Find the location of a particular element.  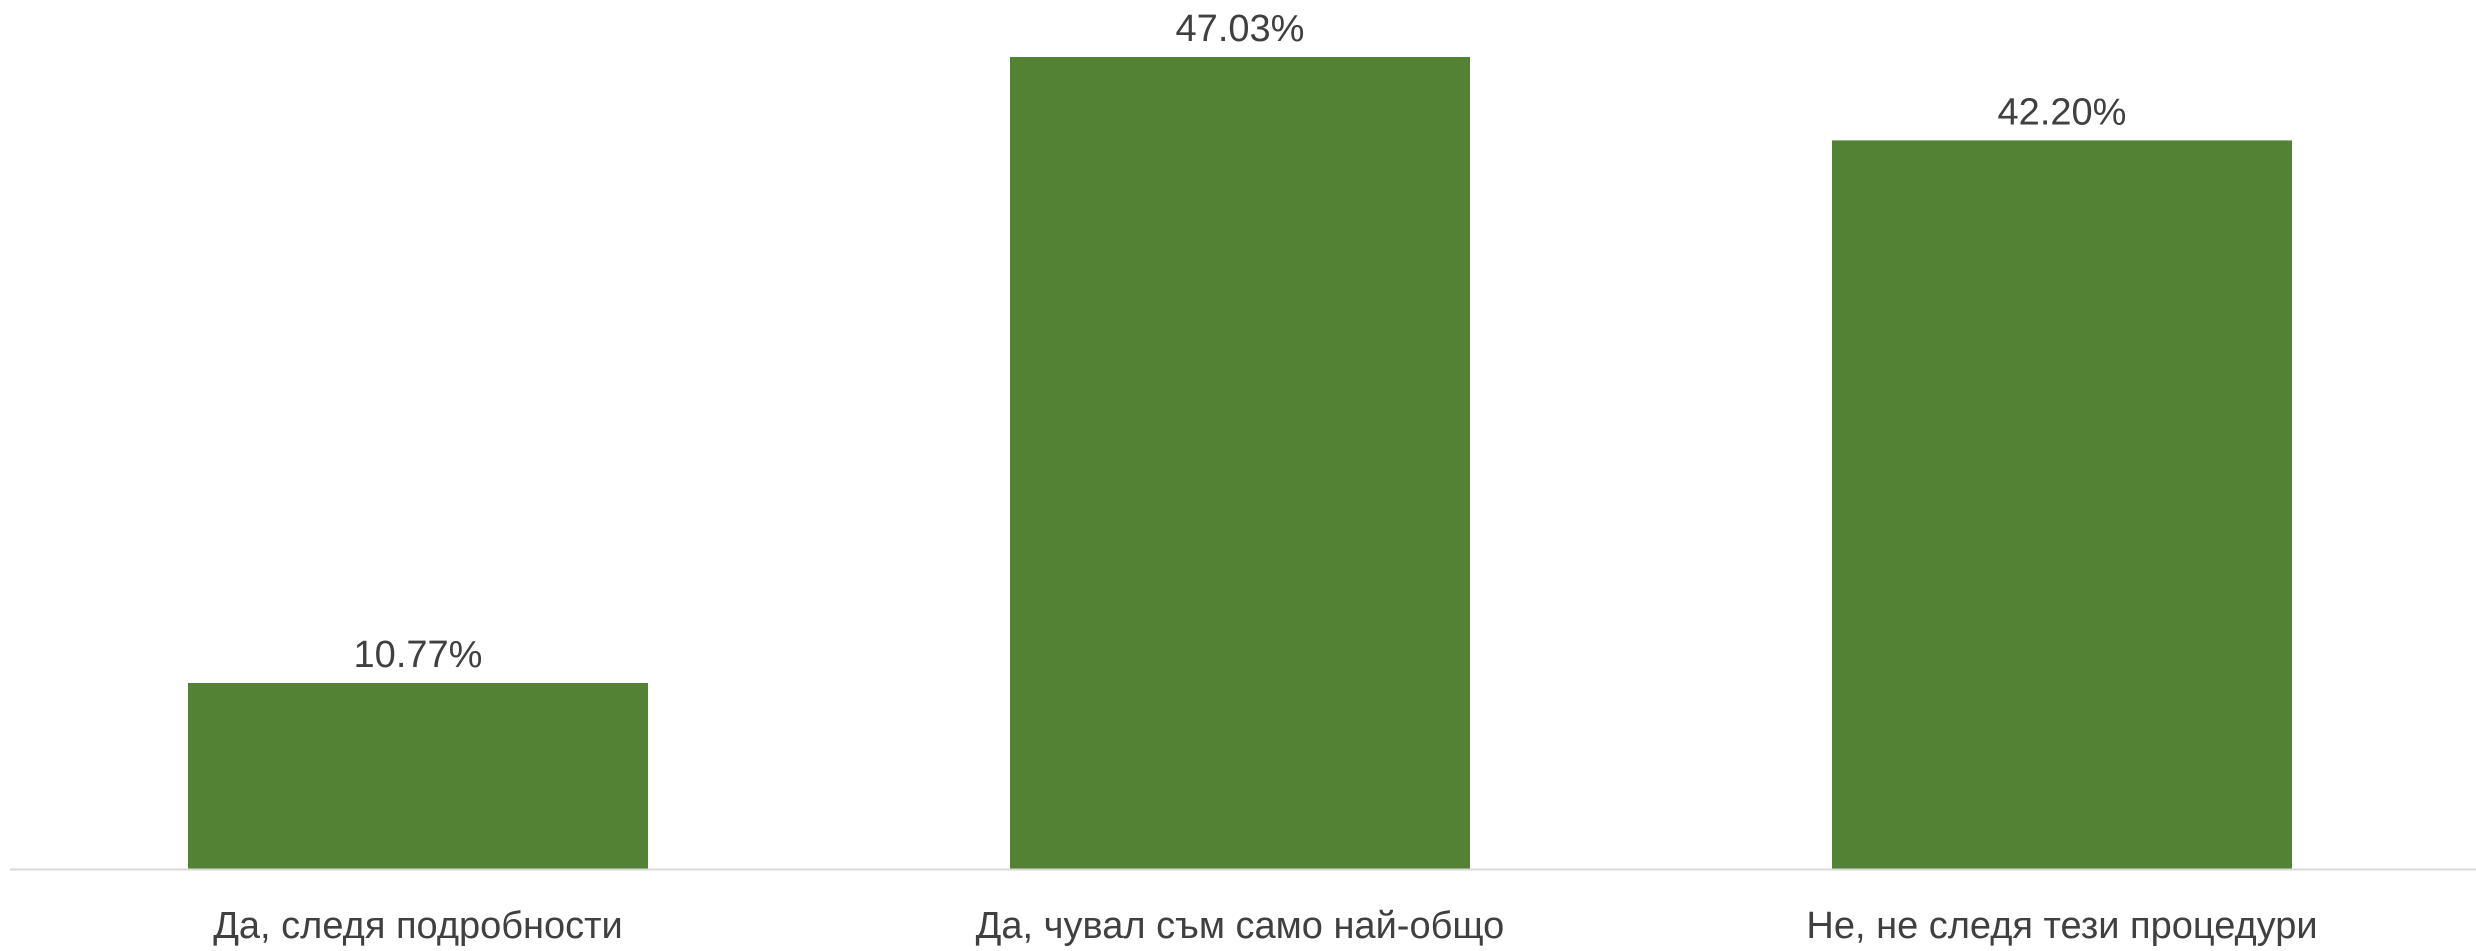

category-label-2: Да, чувал съм само най-общо is located at coordinates (1240, 926).